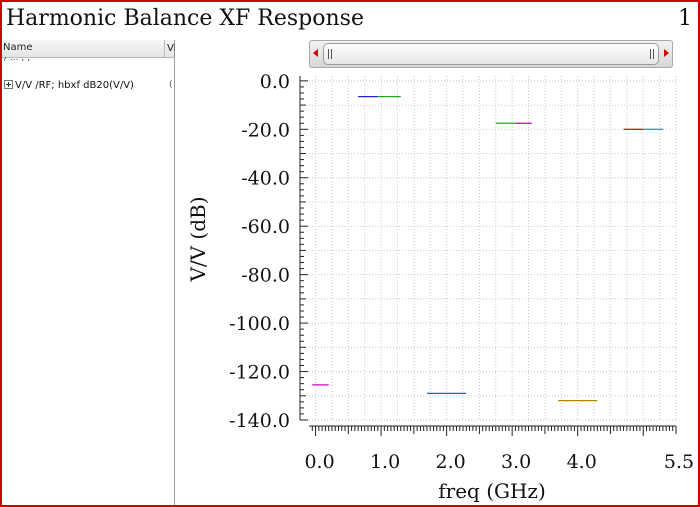  Describe the element at coordinates (315, 53) in the screenshot. I see `scroll-left-arrow-icon` at that location.